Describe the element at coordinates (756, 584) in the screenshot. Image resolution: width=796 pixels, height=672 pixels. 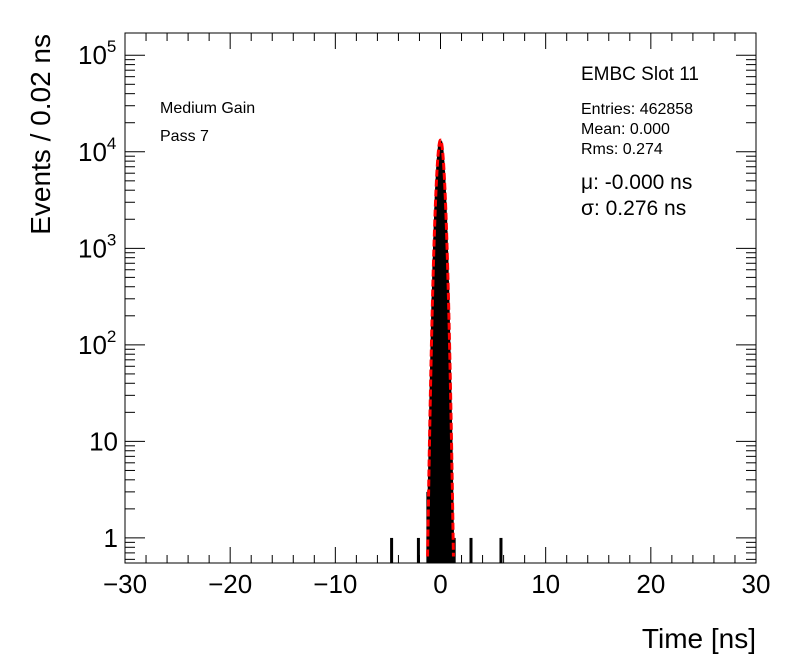
I see `x-tick-label: 30` at that location.